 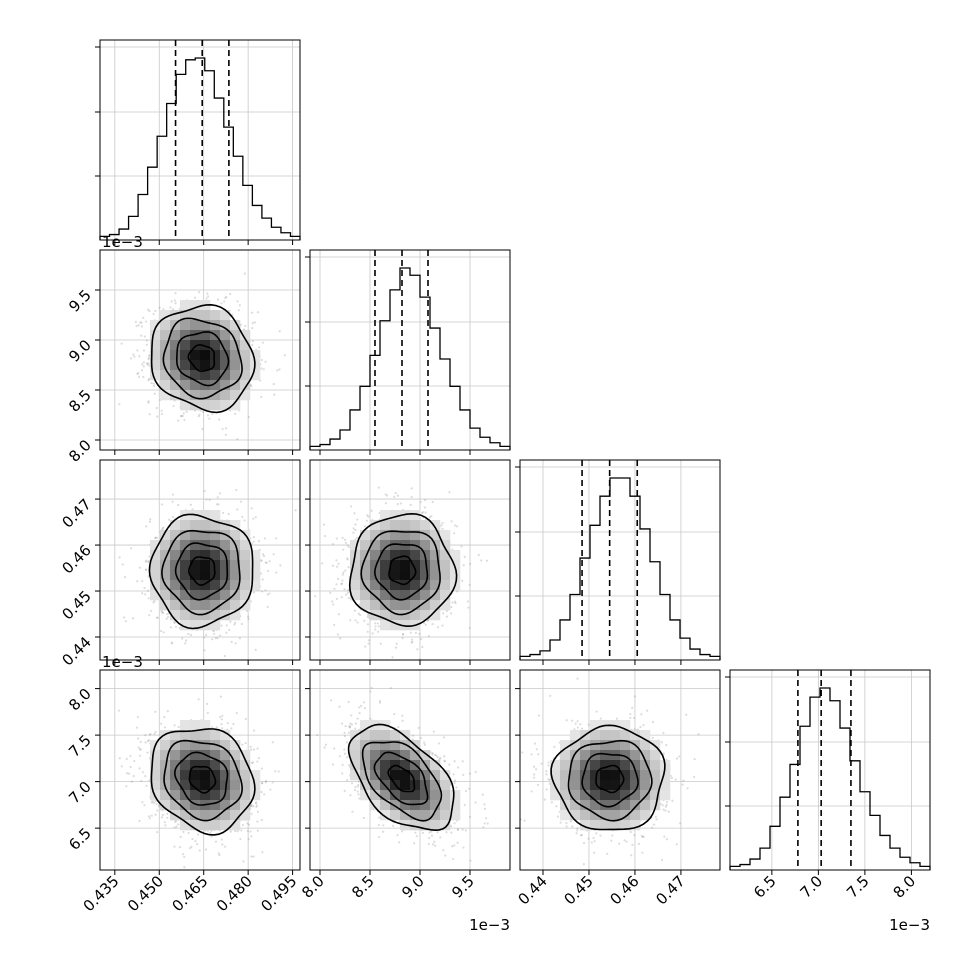 I want to click on contour-line, so click(x=403, y=570).